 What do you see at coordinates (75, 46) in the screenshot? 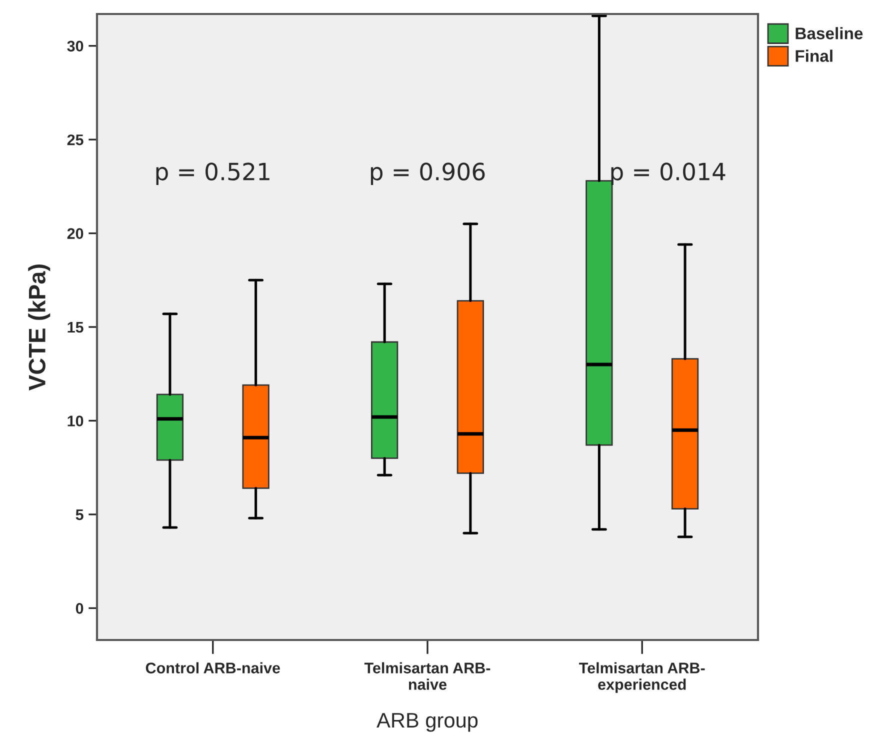
I see `y-tick-label: 30` at bounding box center [75, 46].